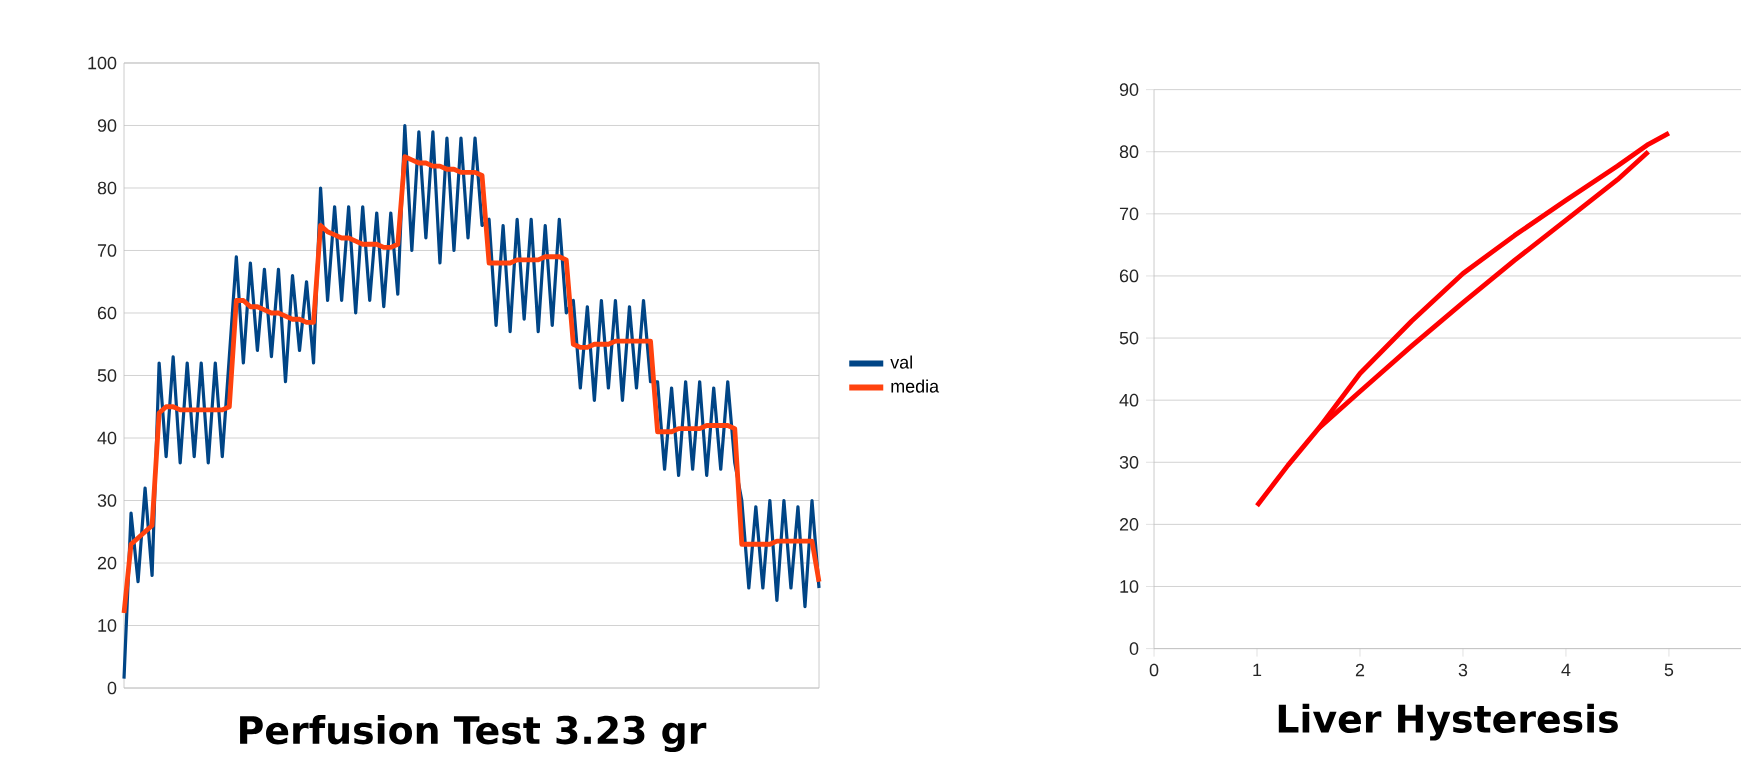 Image resolution: width=1741 pixels, height=772 pixels. What do you see at coordinates (1566, 669) in the screenshot?
I see `x-tick-label: 4` at bounding box center [1566, 669].